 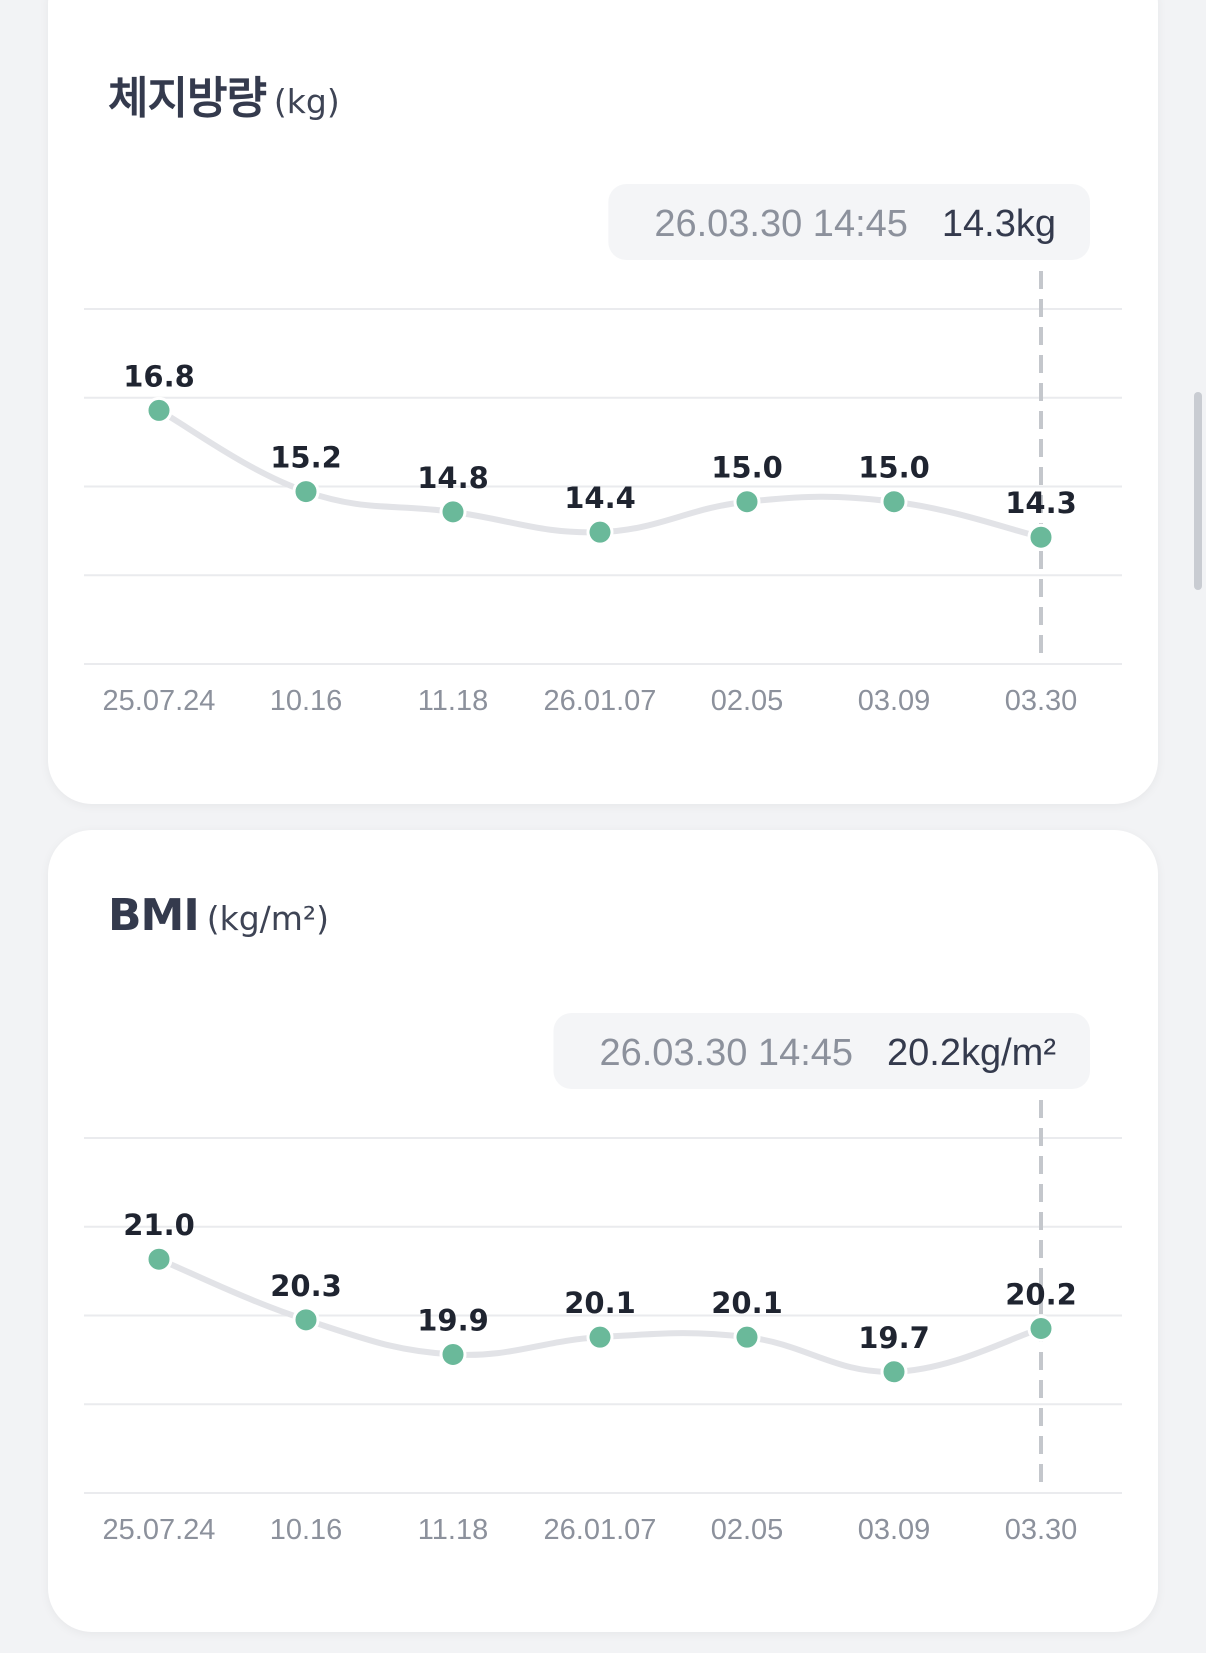 What do you see at coordinates (306, 701) in the screenshot?
I see `body-fat-x-tick-label: 10.16` at bounding box center [306, 701].